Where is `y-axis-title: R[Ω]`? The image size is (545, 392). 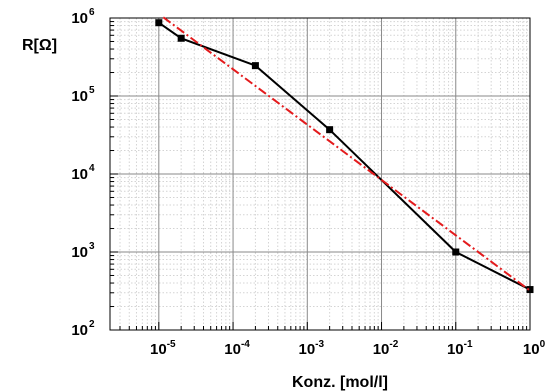
y-axis-title: R[Ω] is located at coordinates (39, 45).